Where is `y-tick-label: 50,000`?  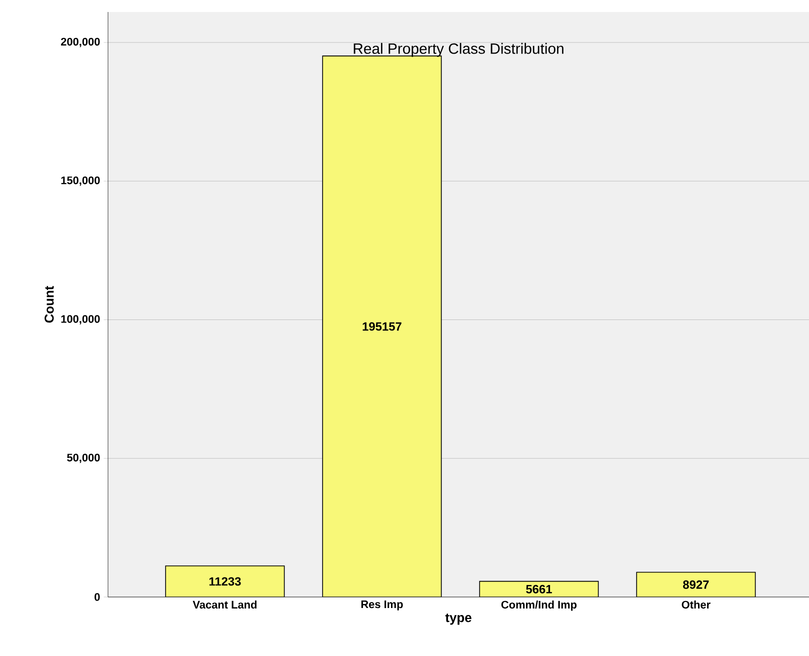
y-tick-label: 50,000 is located at coordinates (83, 459).